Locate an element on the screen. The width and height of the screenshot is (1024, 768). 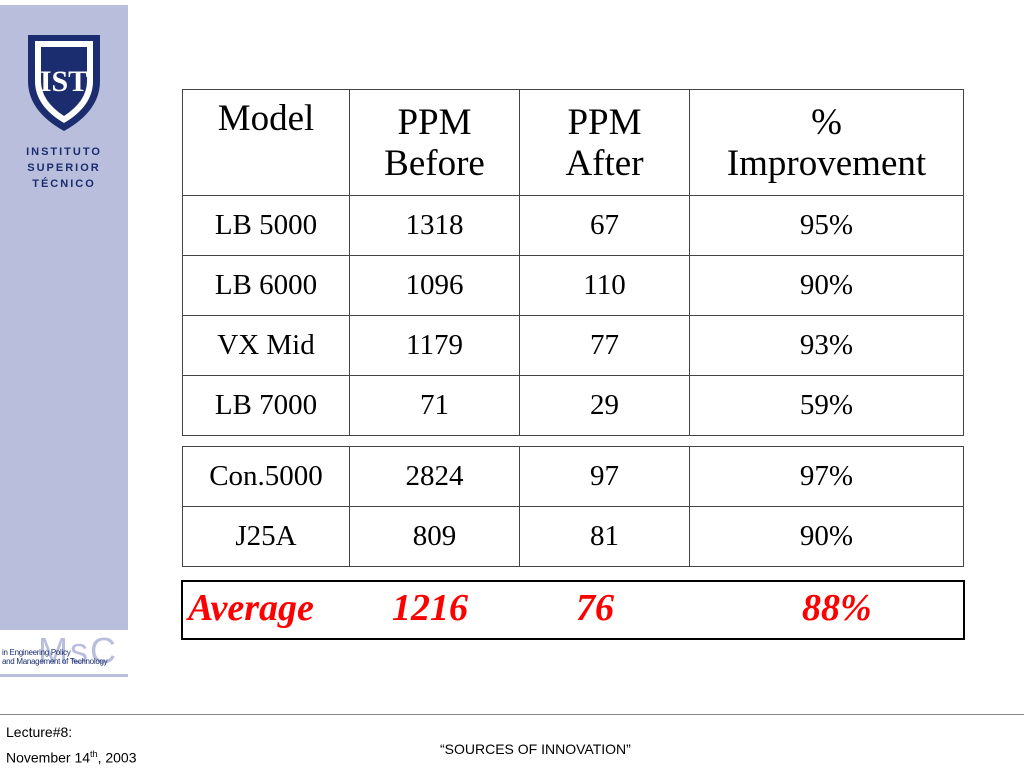
table-header-row: Model PPM Before PPM After % Improvement is located at coordinates (573, 142).